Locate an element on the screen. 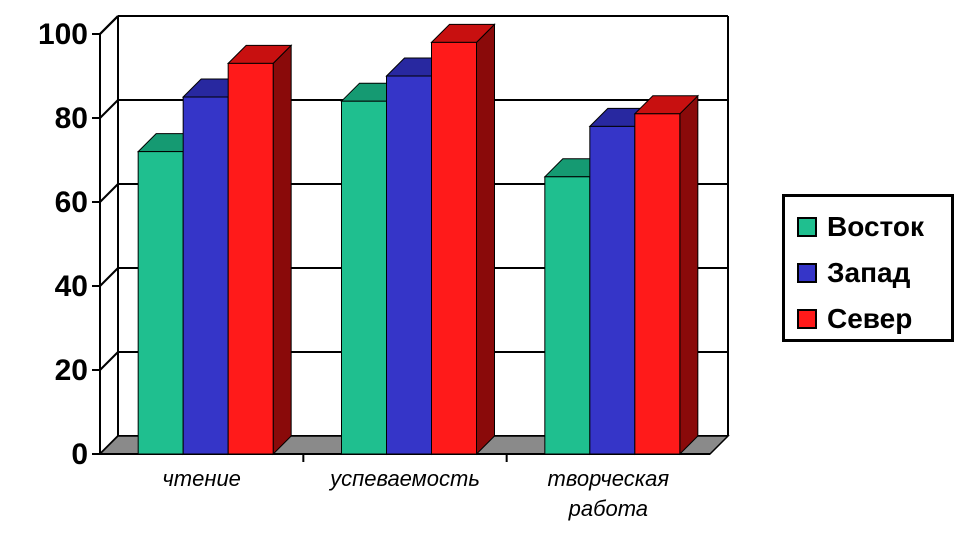  y-tick-label: 0 is located at coordinates (79, 454).